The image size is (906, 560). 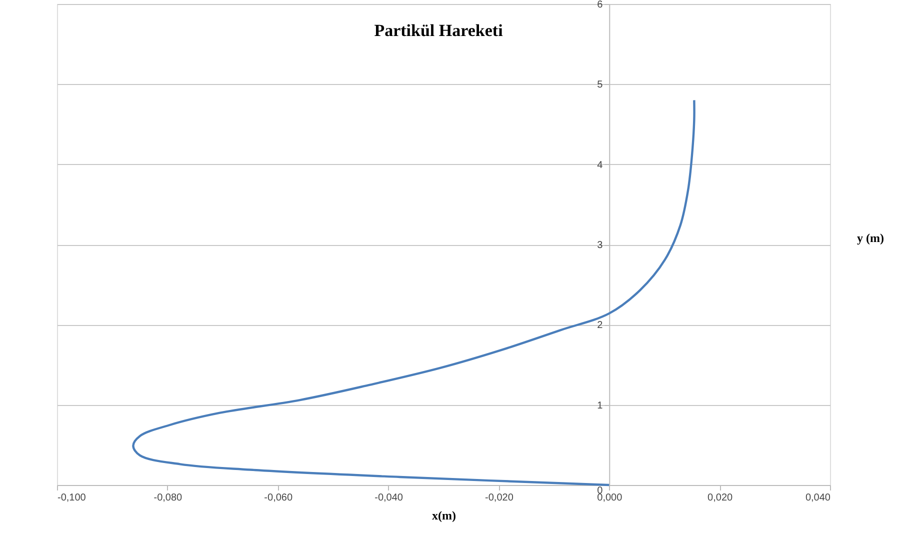 What do you see at coordinates (278, 498) in the screenshot?
I see `x-tick-label: -0,060` at bounding box center [278, 498].